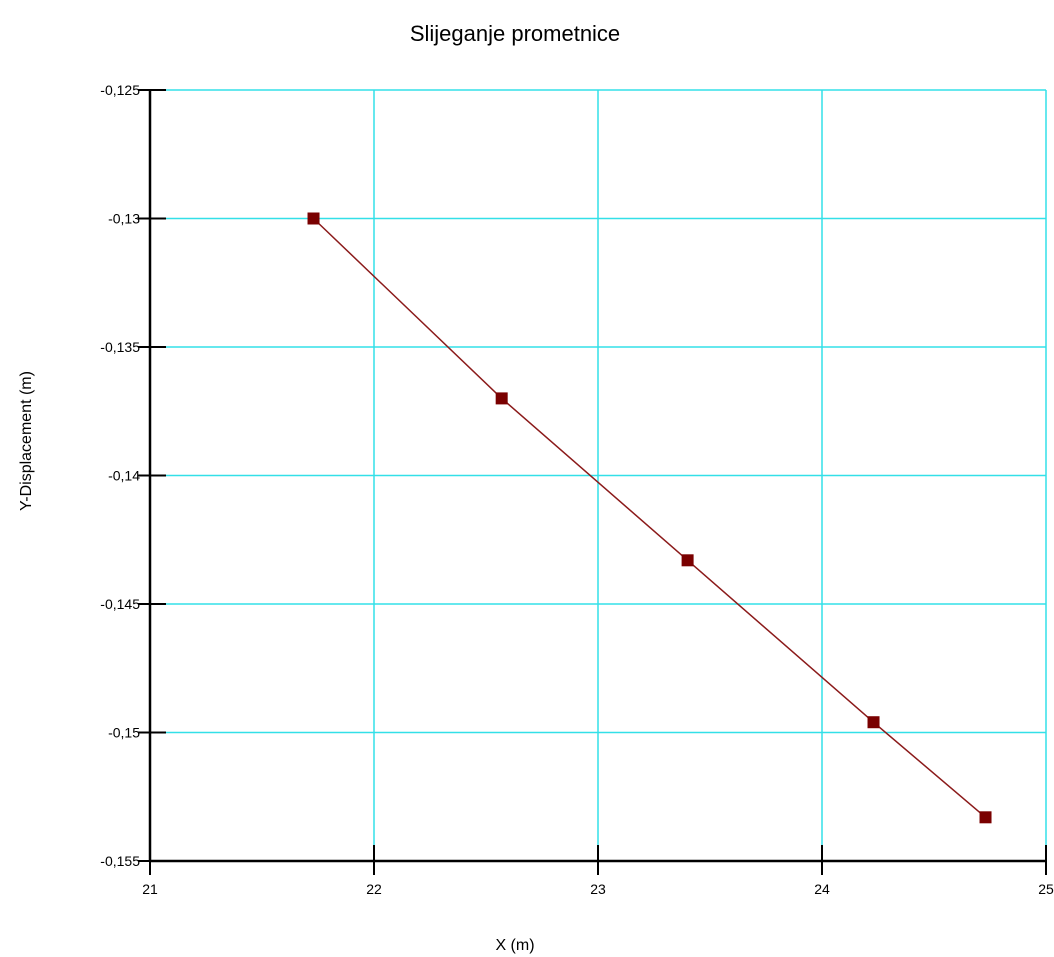 The height and width of the screenshot is (957, 1054). I want to click on y-tick-label: -0,15, so click(124, 733).